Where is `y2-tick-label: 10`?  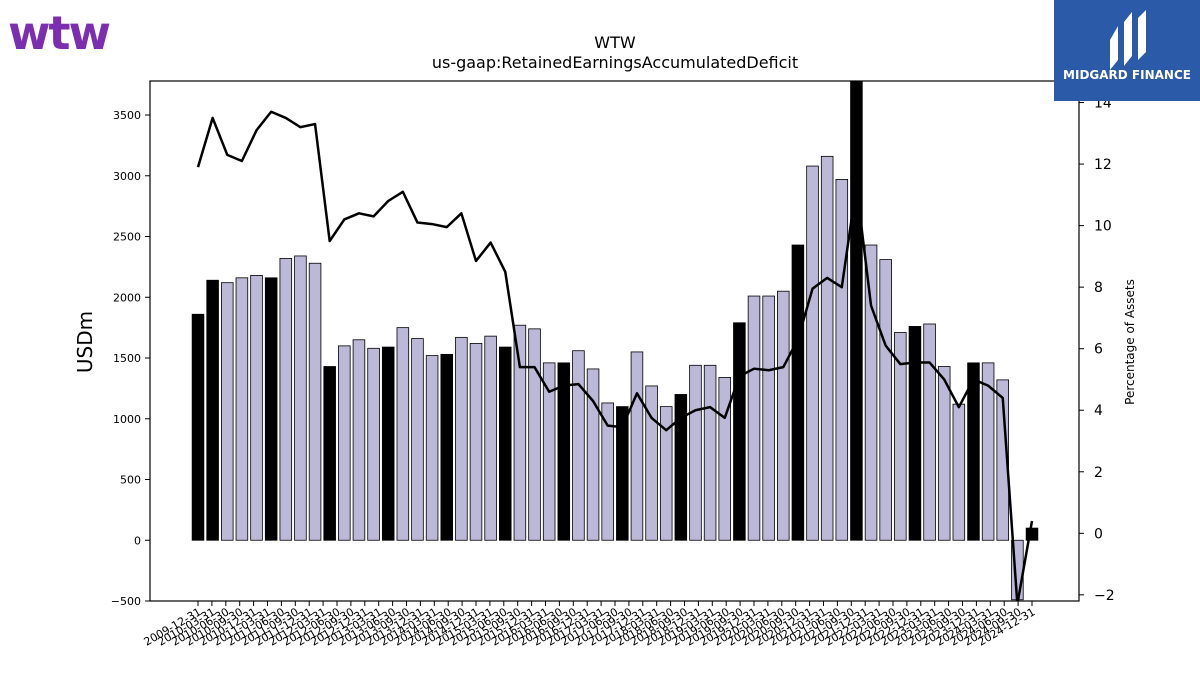 y2-tick-label: 10 is located at coordinates (1103, 227).